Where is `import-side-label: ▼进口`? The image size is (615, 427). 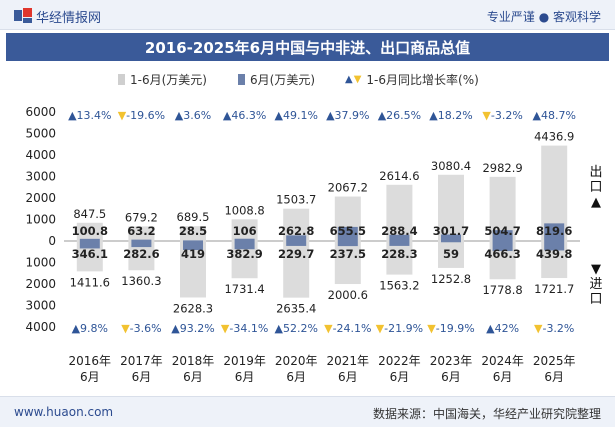
import-side-label: ▼进口 is located at coordinates (596, 284).